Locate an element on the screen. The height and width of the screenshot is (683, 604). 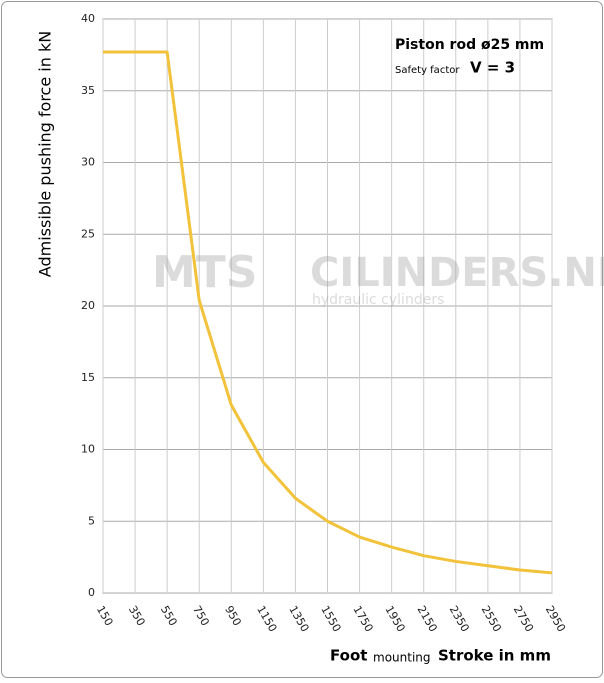
y-tick-label: 35 is located at coordinates (88, 90).